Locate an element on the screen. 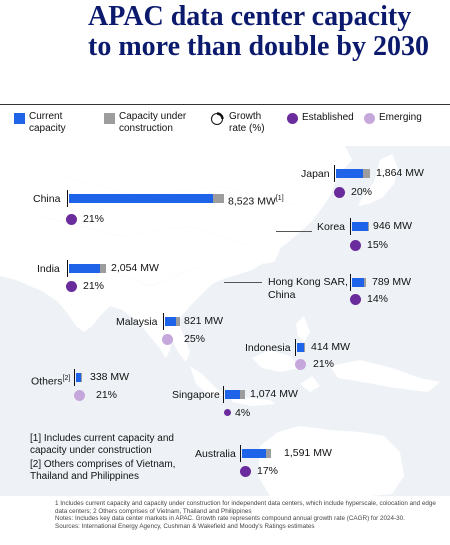 The height and width of the screenshot is (545, 450). india-growth-dot is located at coordinates (71, 286).